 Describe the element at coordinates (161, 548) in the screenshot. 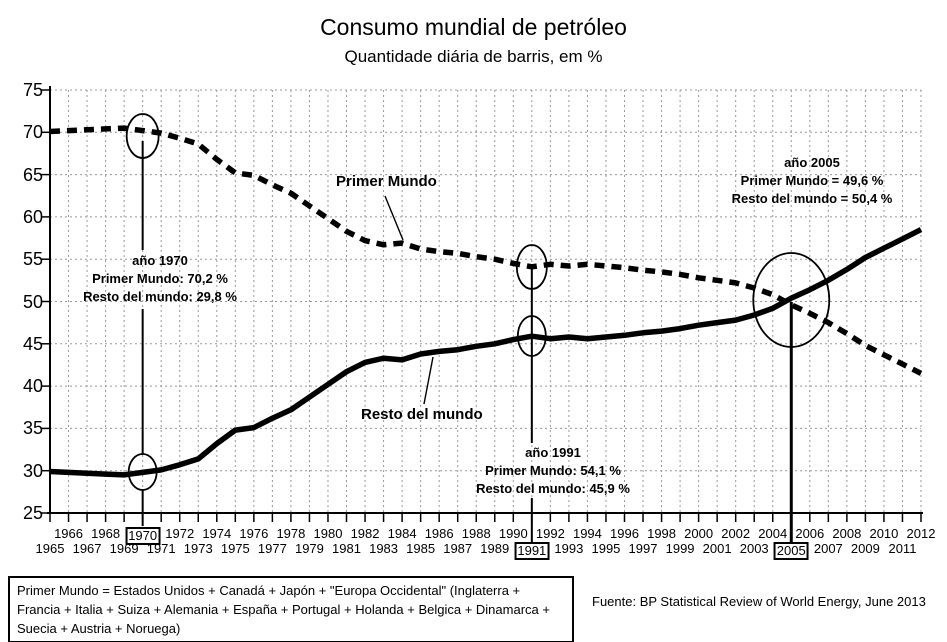

I see `x-tick-label-1971: 1971` at that location.